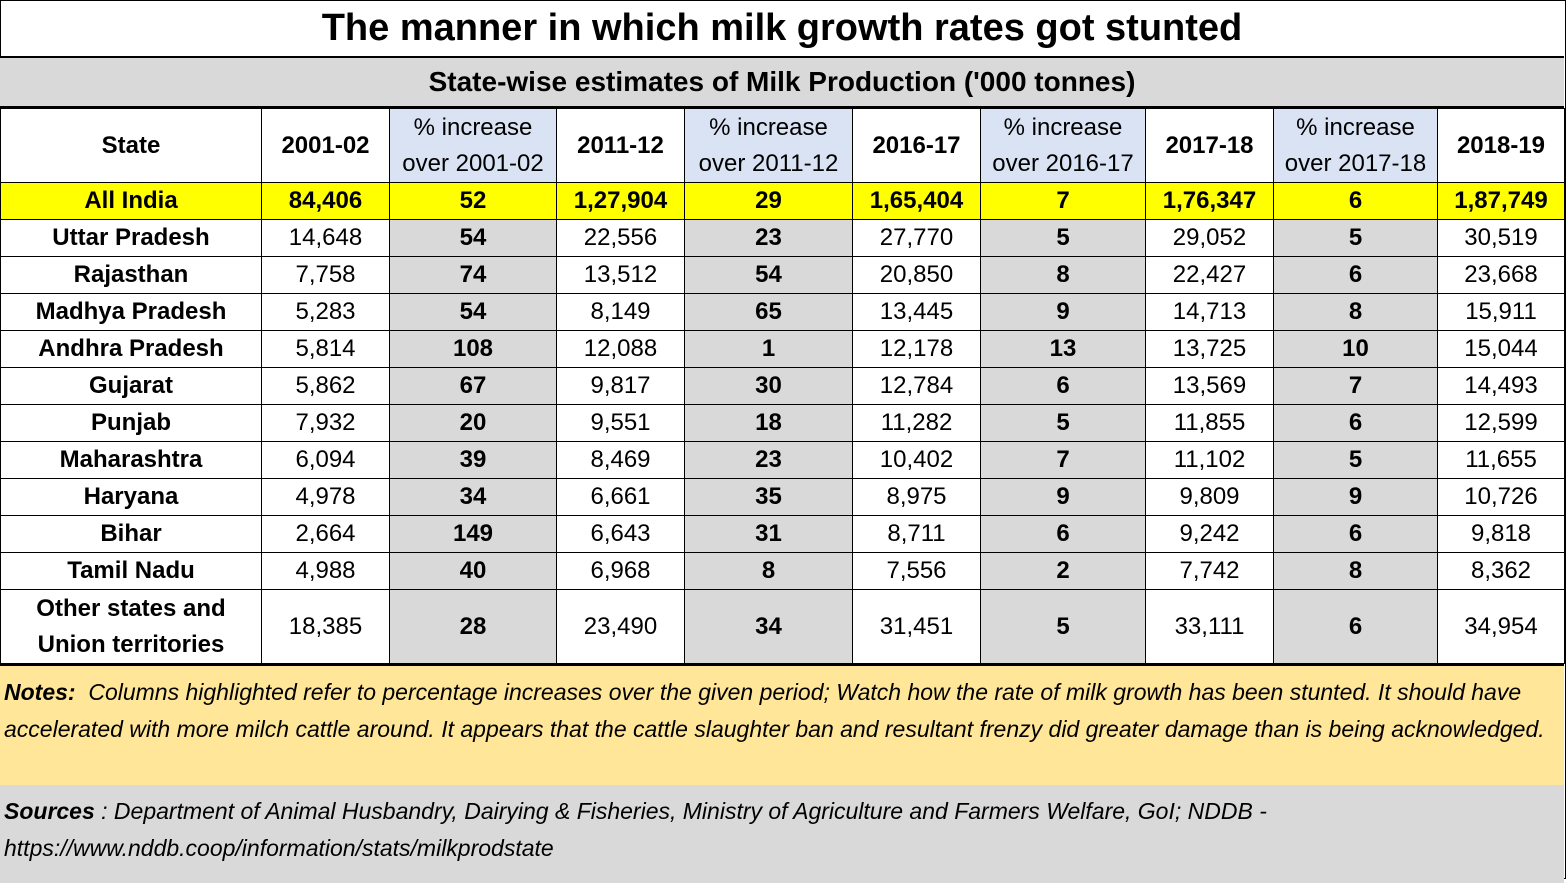 This screenshot has width=1566, height=883. What do you see at coordinates (620, 534) in the screenshot?
I see `production-cell: 6,643` at bounding box center [620, 534].